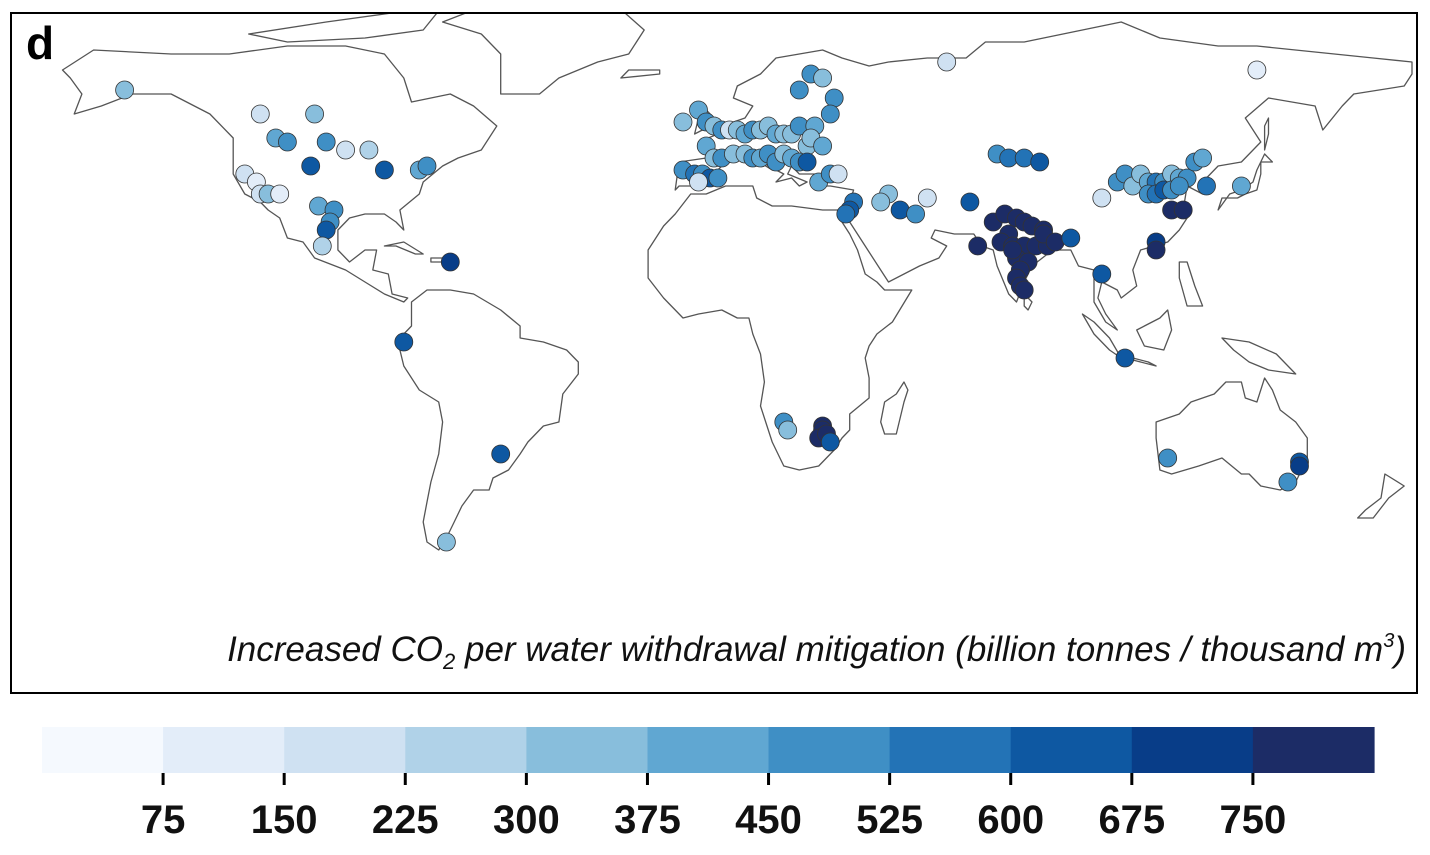 The height and width of the screenshot is (855, 1430). I want to click on colorbar-tick-label: 525, so click(889, 820).